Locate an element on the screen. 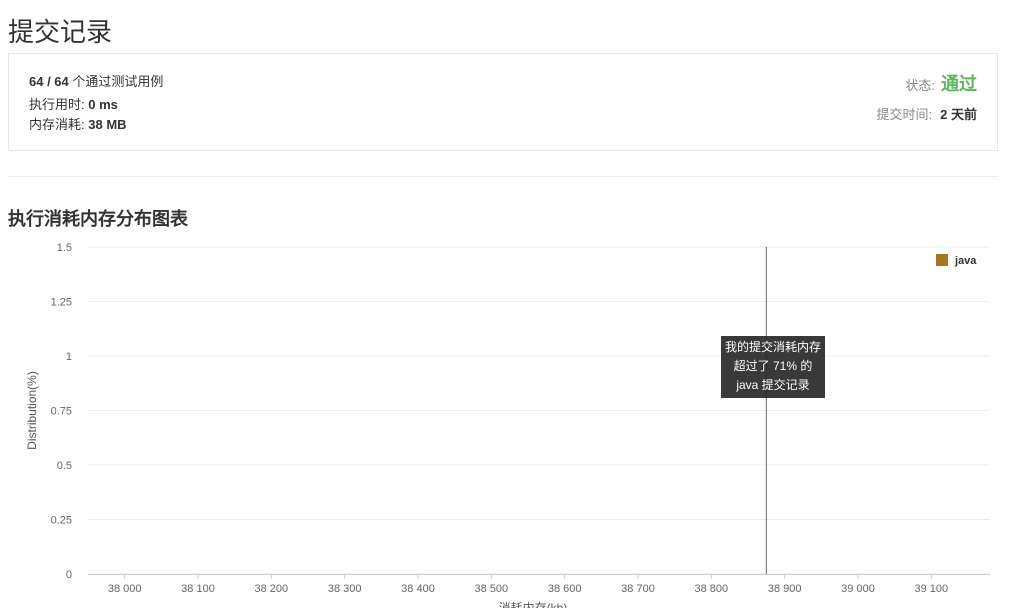 Image resolution: width=1014 pixels, height=608 pixels. submit-time-row: 提交时间: 2 天前 is located at coordinates (927, 113).